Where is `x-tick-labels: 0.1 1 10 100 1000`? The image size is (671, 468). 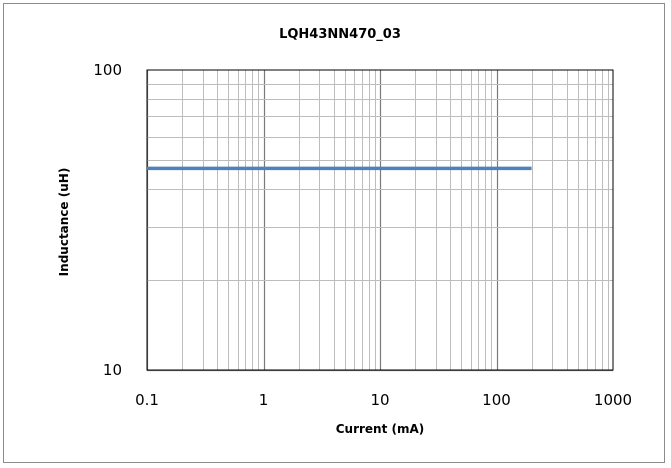 x-tick-labels: 0.1 1 10 100 1000 is located at coordinates (383, 400).